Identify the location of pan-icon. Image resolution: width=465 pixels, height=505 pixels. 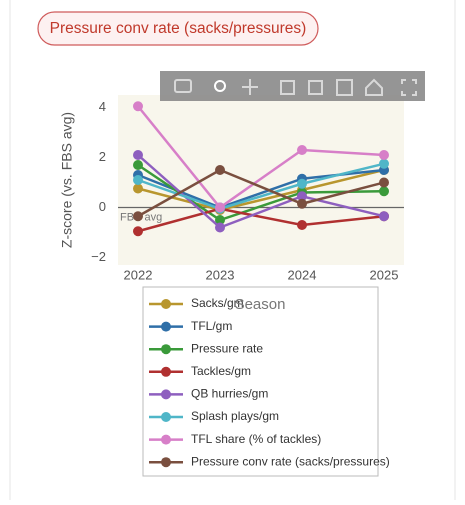
(250, 87).